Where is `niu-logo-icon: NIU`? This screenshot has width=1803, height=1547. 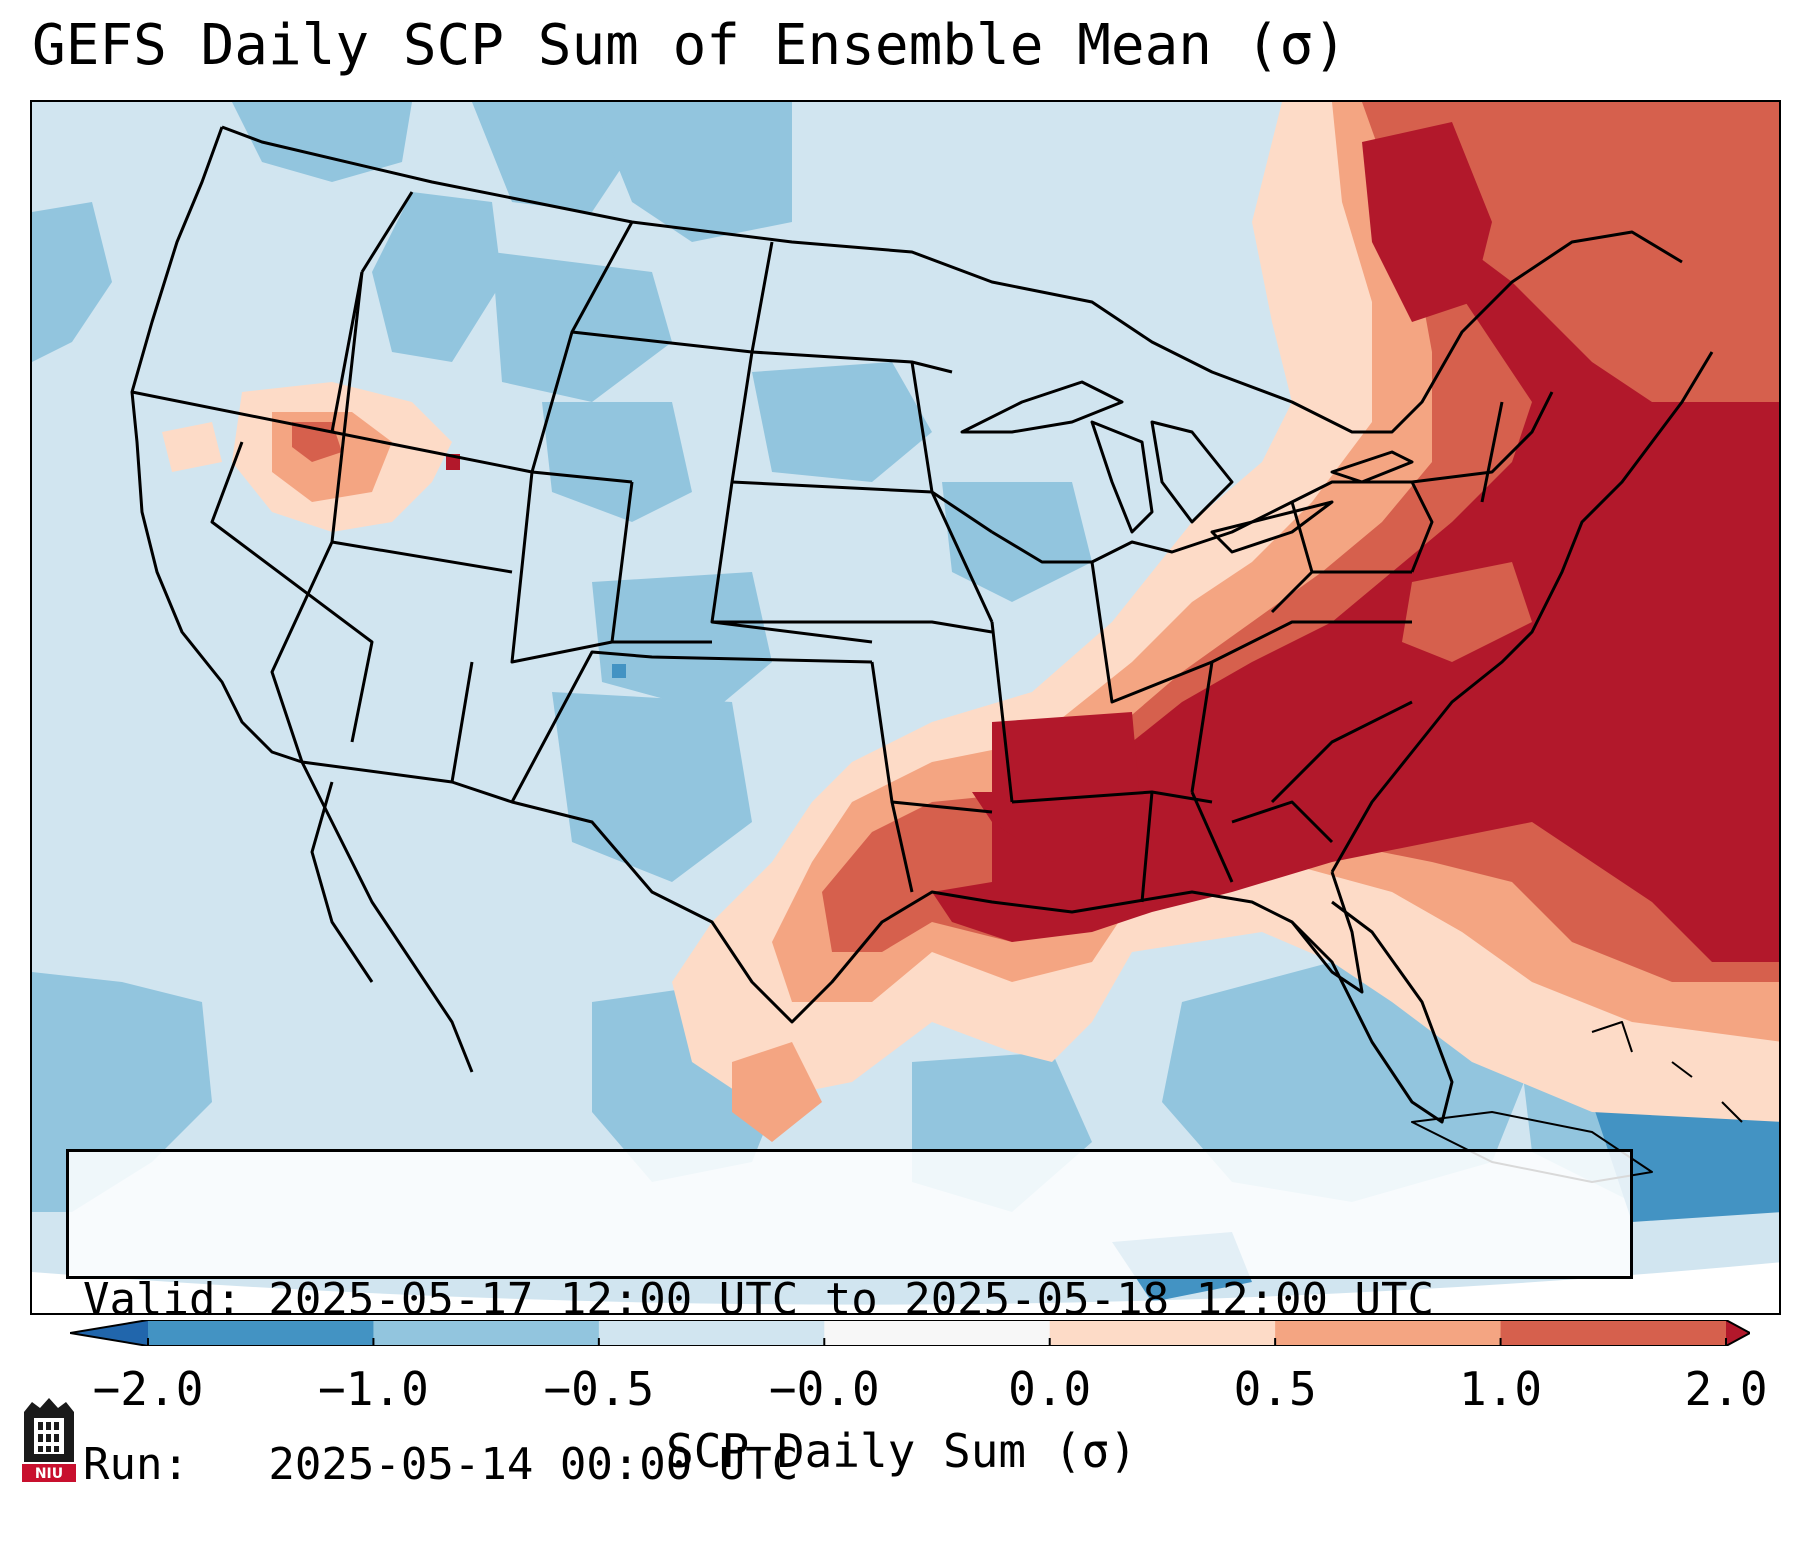 niu-logo-icon: NIU is located at coordinates (49, 1440).